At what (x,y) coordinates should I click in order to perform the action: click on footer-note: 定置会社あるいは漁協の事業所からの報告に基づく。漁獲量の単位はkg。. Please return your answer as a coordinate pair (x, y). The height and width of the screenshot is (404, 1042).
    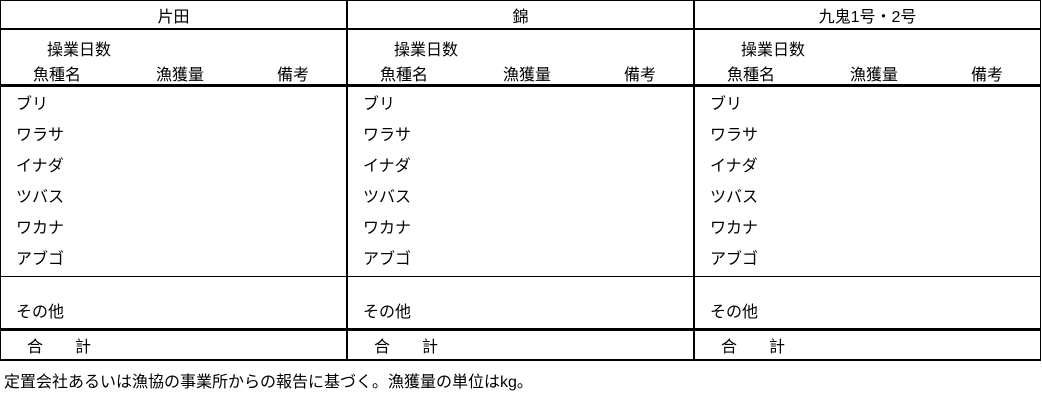
    Looking at the image, I should click on (268, 382).